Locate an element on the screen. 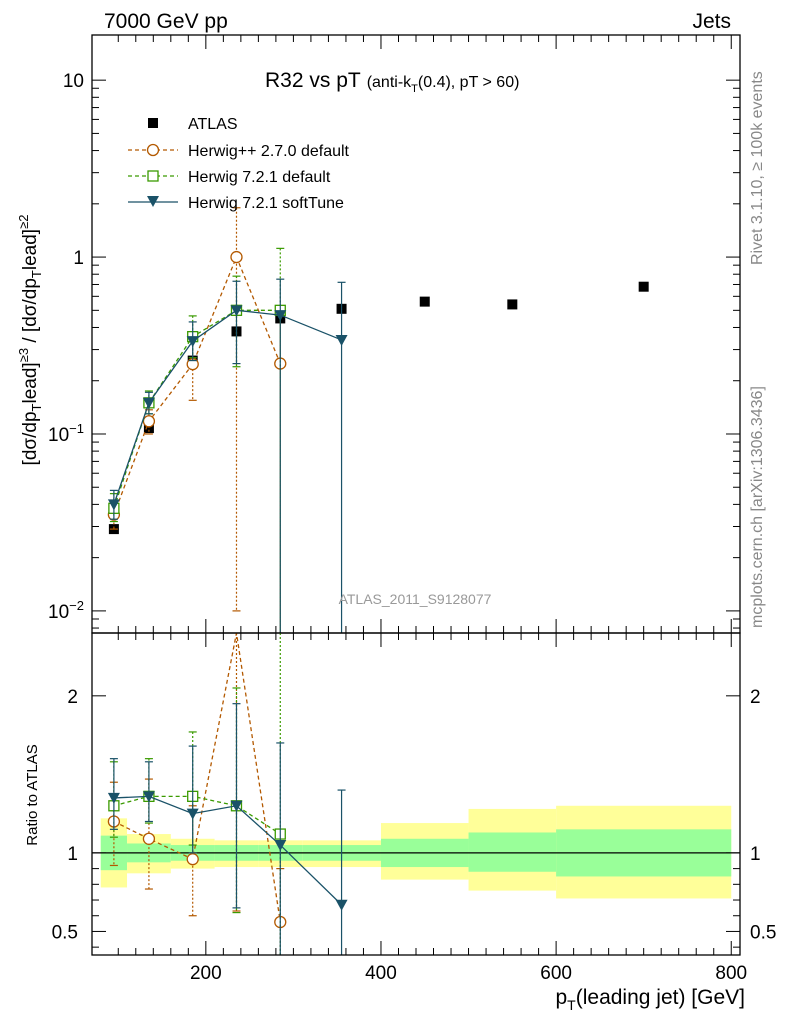  series-line-softtune is located at coordinates (227, 407).